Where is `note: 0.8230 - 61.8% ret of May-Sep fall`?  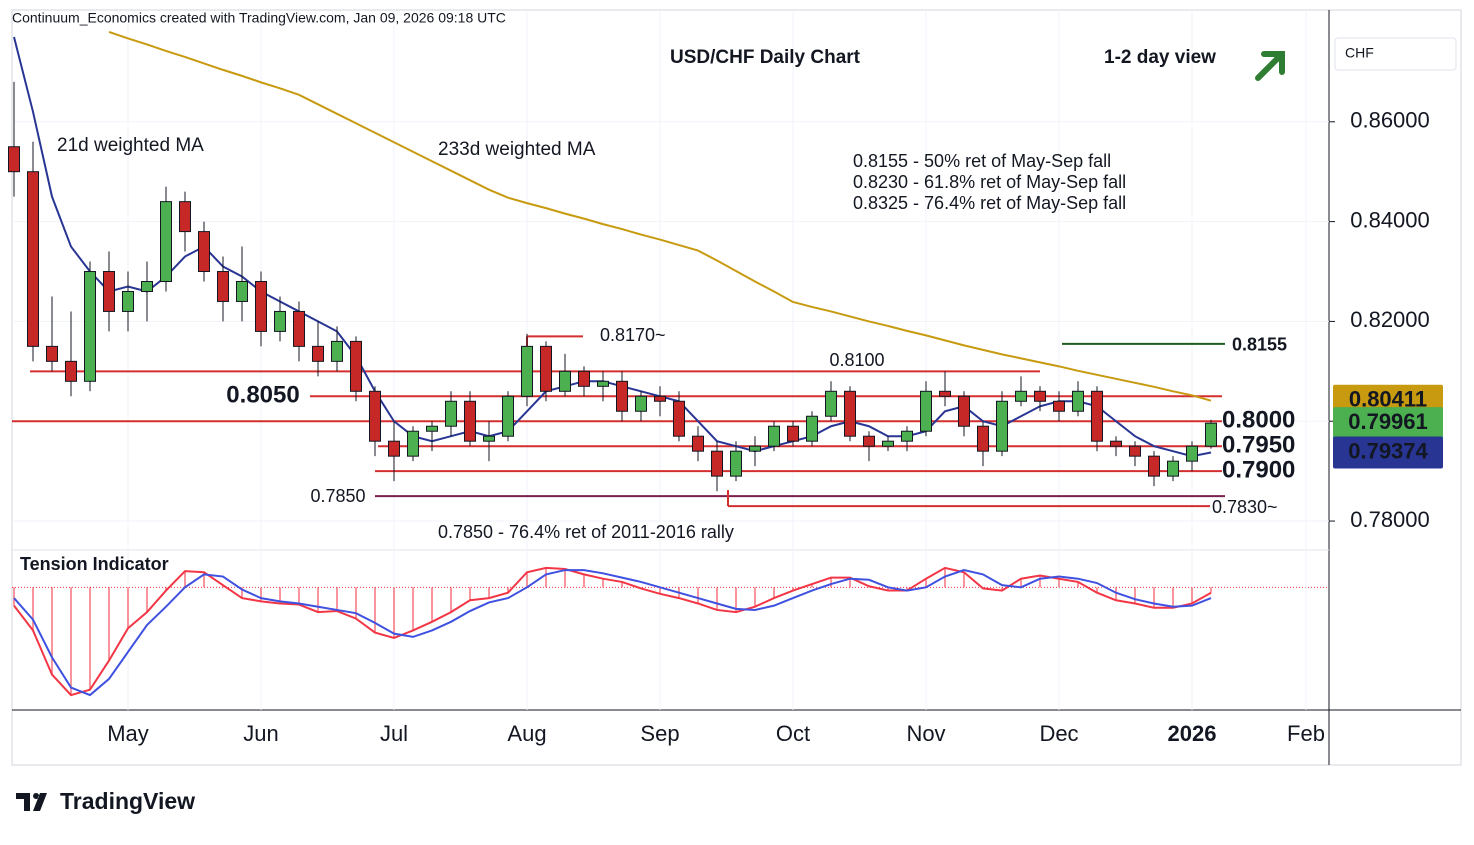
note: 0.8230 - 61.8% ret of May-Sep fall is located at coordinates (989, 182).